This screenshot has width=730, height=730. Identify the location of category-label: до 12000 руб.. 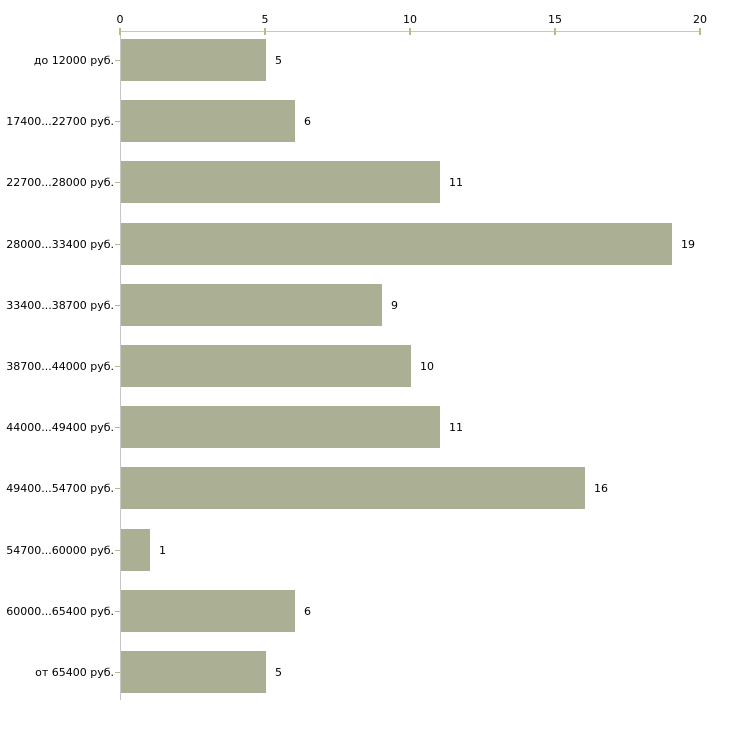
(73, 60).